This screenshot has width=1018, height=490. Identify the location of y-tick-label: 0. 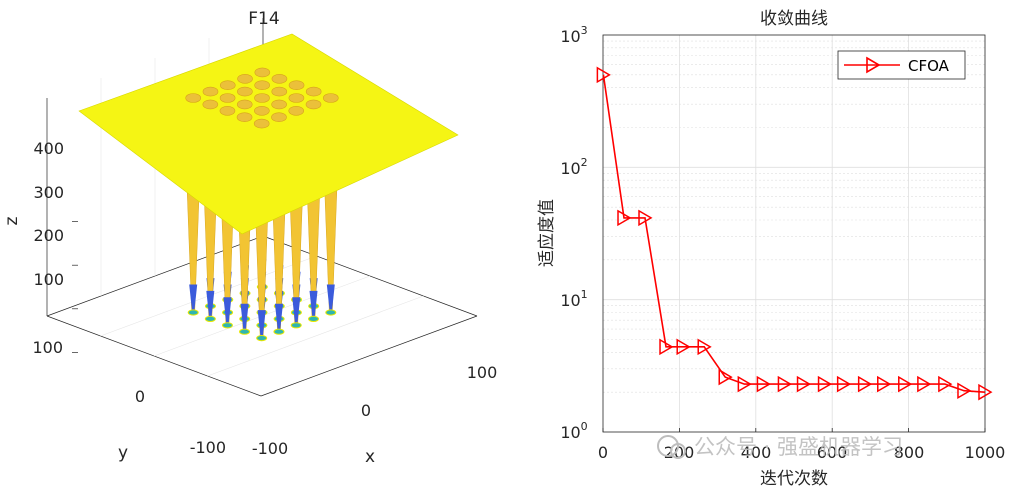
(140, 396).